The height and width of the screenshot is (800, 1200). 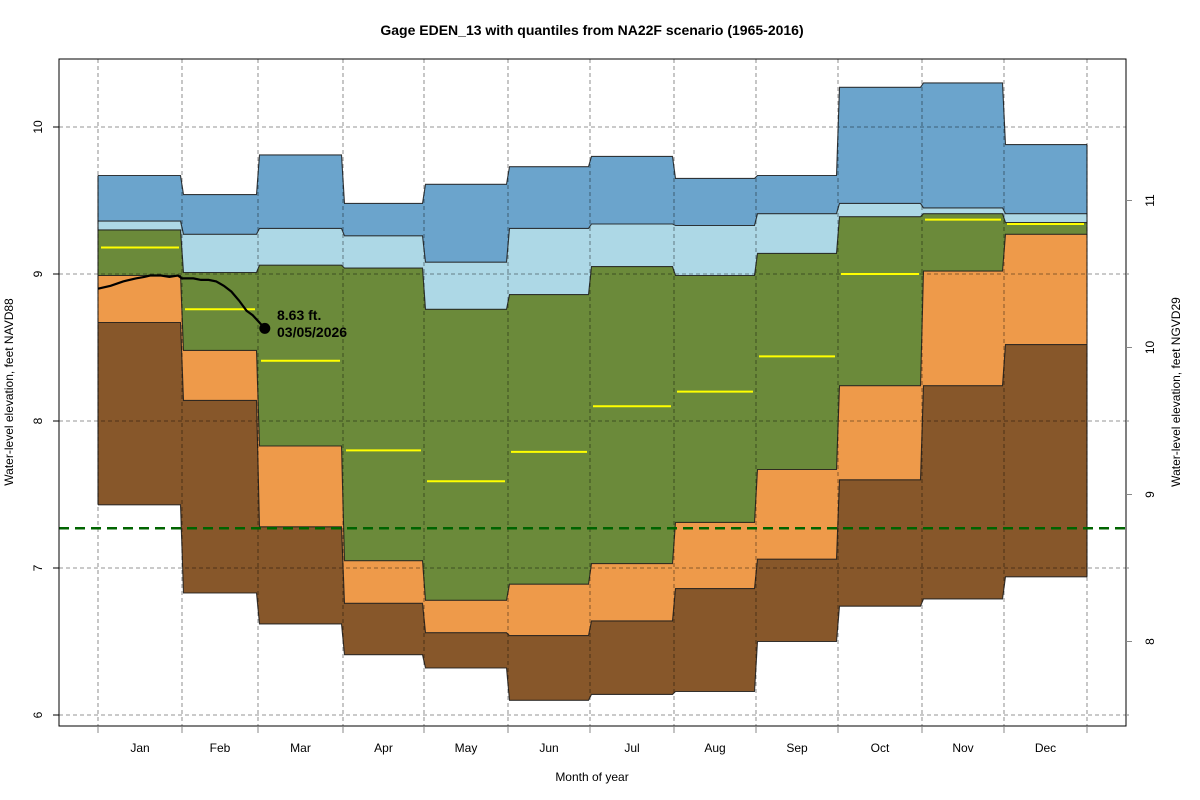 I want to click on x-axis-label: Month of year, so click(x=591, y=777).